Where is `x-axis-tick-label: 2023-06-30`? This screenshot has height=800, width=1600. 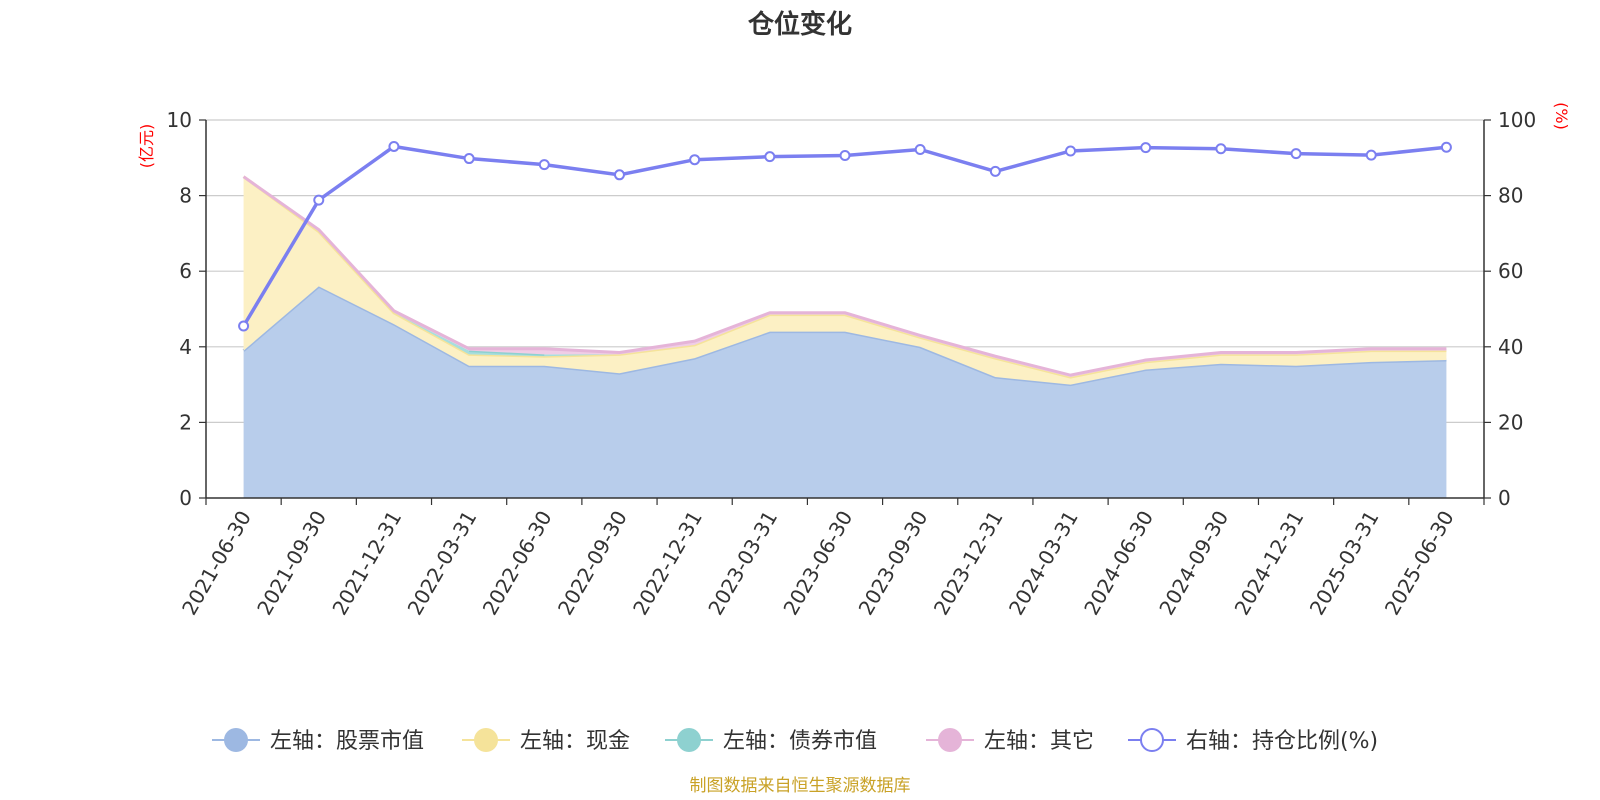 x-axis-tick-label: 2023-06-30 is located at coordinates (817, 563).